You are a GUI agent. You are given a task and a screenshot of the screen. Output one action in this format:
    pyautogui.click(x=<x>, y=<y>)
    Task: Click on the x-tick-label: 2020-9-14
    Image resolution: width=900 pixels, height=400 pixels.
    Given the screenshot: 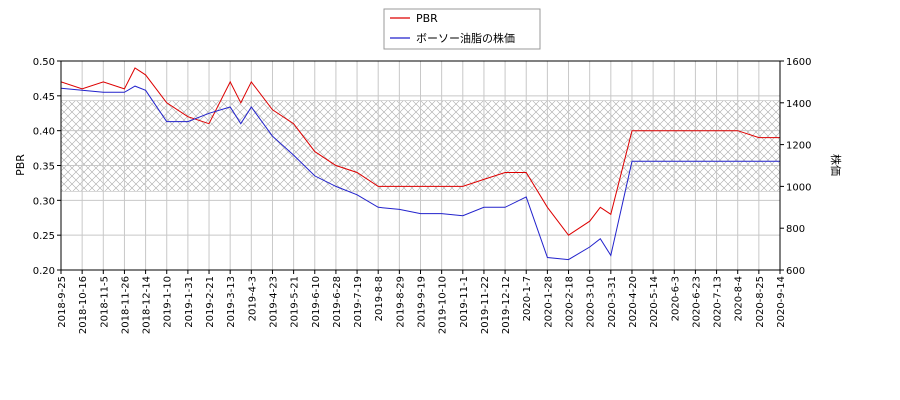 What is the action you would take?
    pyautogui.click(x=781, y=302)
    